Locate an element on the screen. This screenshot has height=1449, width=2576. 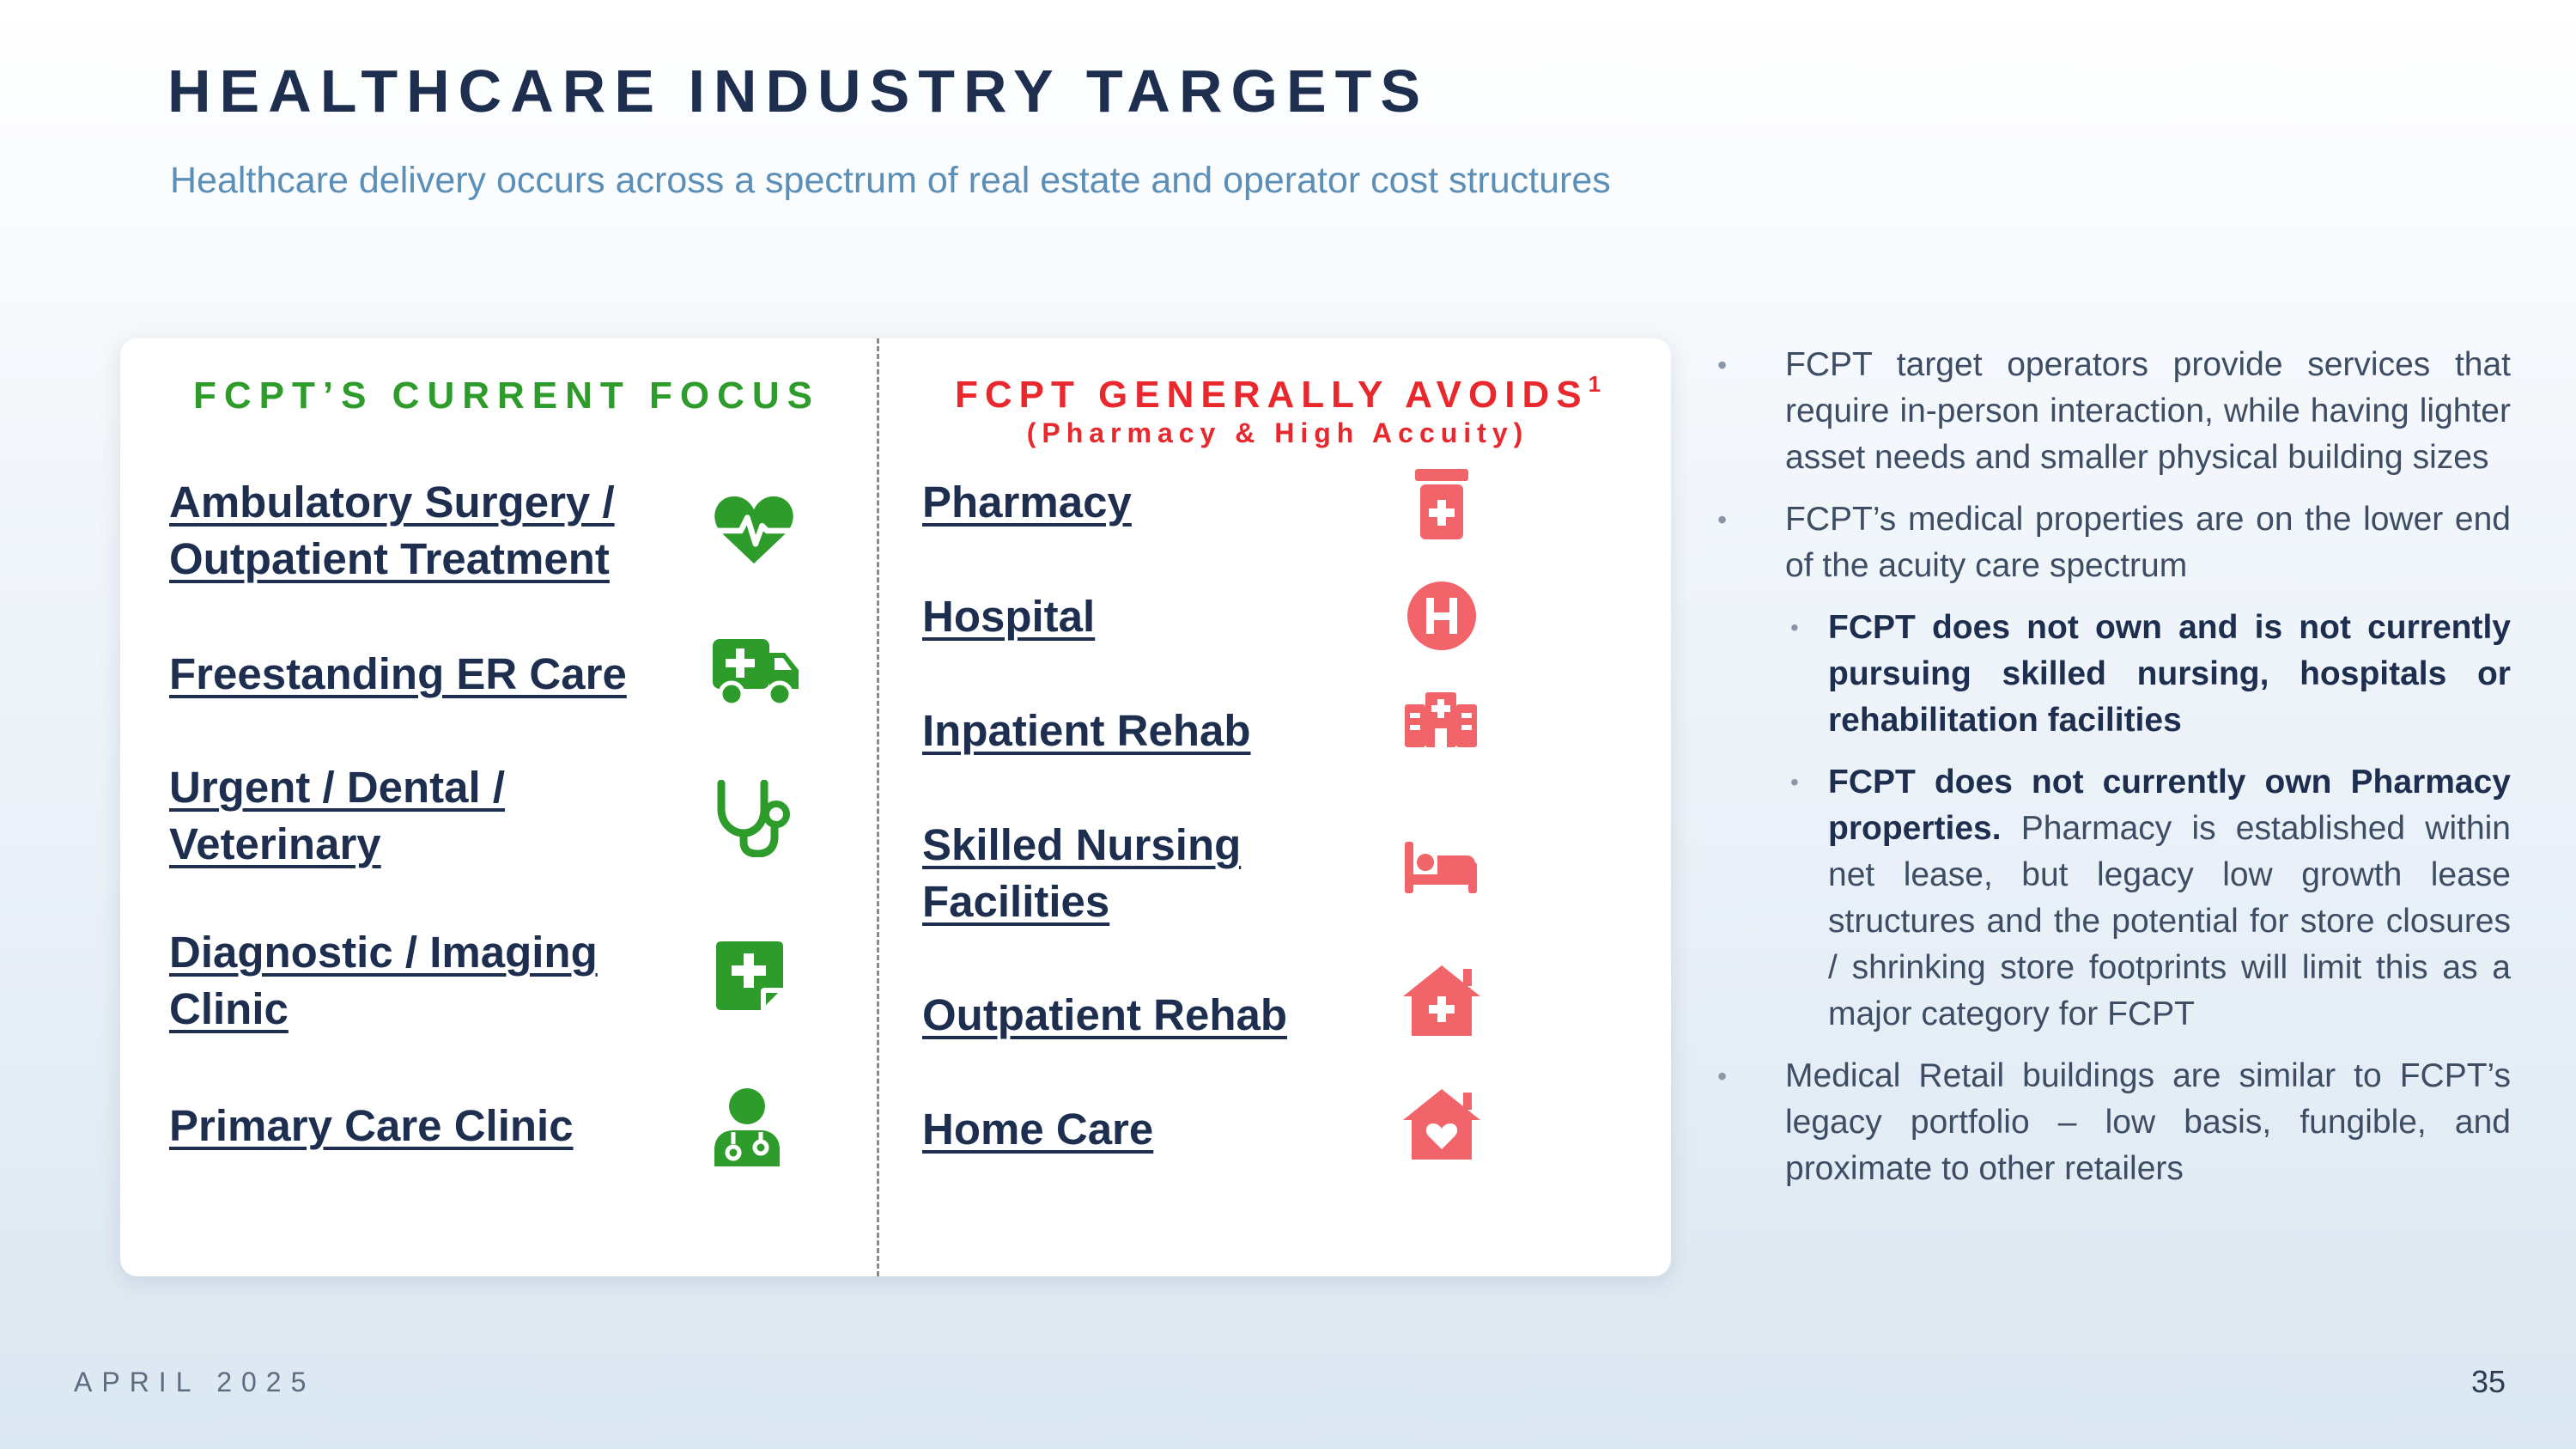
footnote-marker: 1 is located at coordinates (1594, 384).